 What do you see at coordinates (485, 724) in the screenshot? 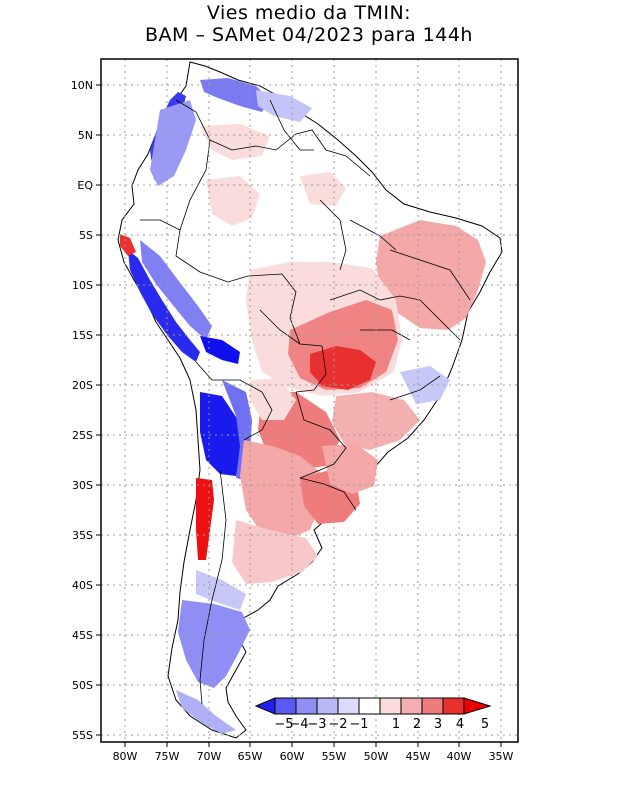
I see `colorbar-label: 5` at bounding box center [485, 724].